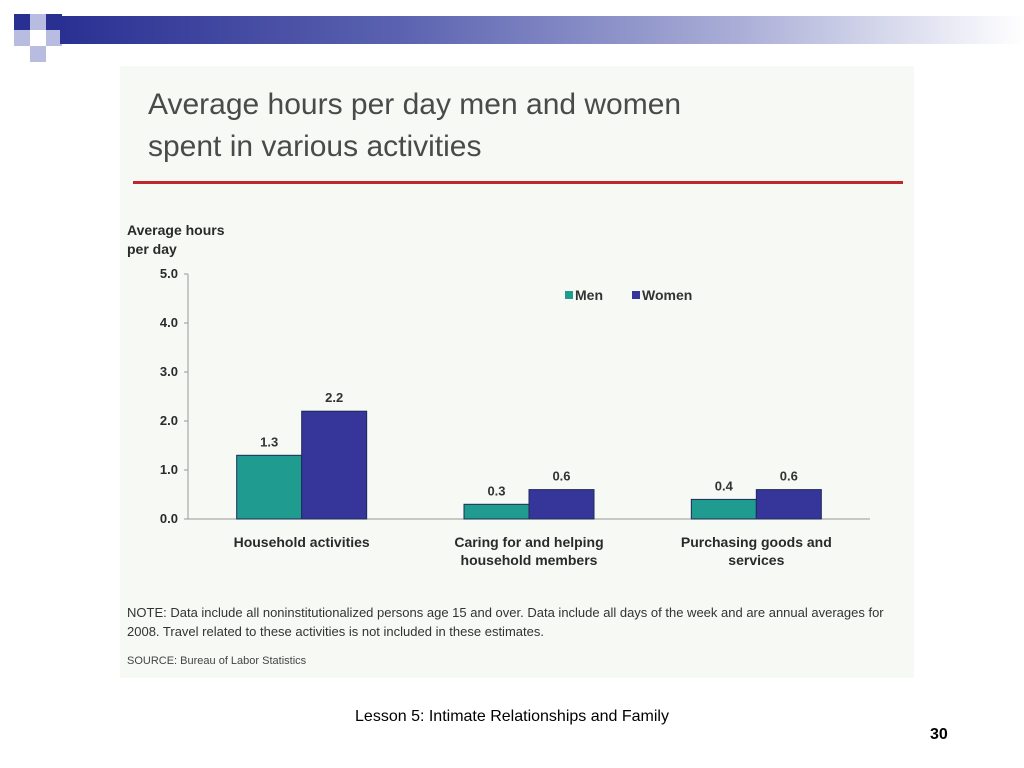 This screenshot has height=768, width=1024. What do you see at coordinates (415, 104) in the screenshot?
I see `chart-title-line: Average hours per day men and women` at bounding box center [415, 104].